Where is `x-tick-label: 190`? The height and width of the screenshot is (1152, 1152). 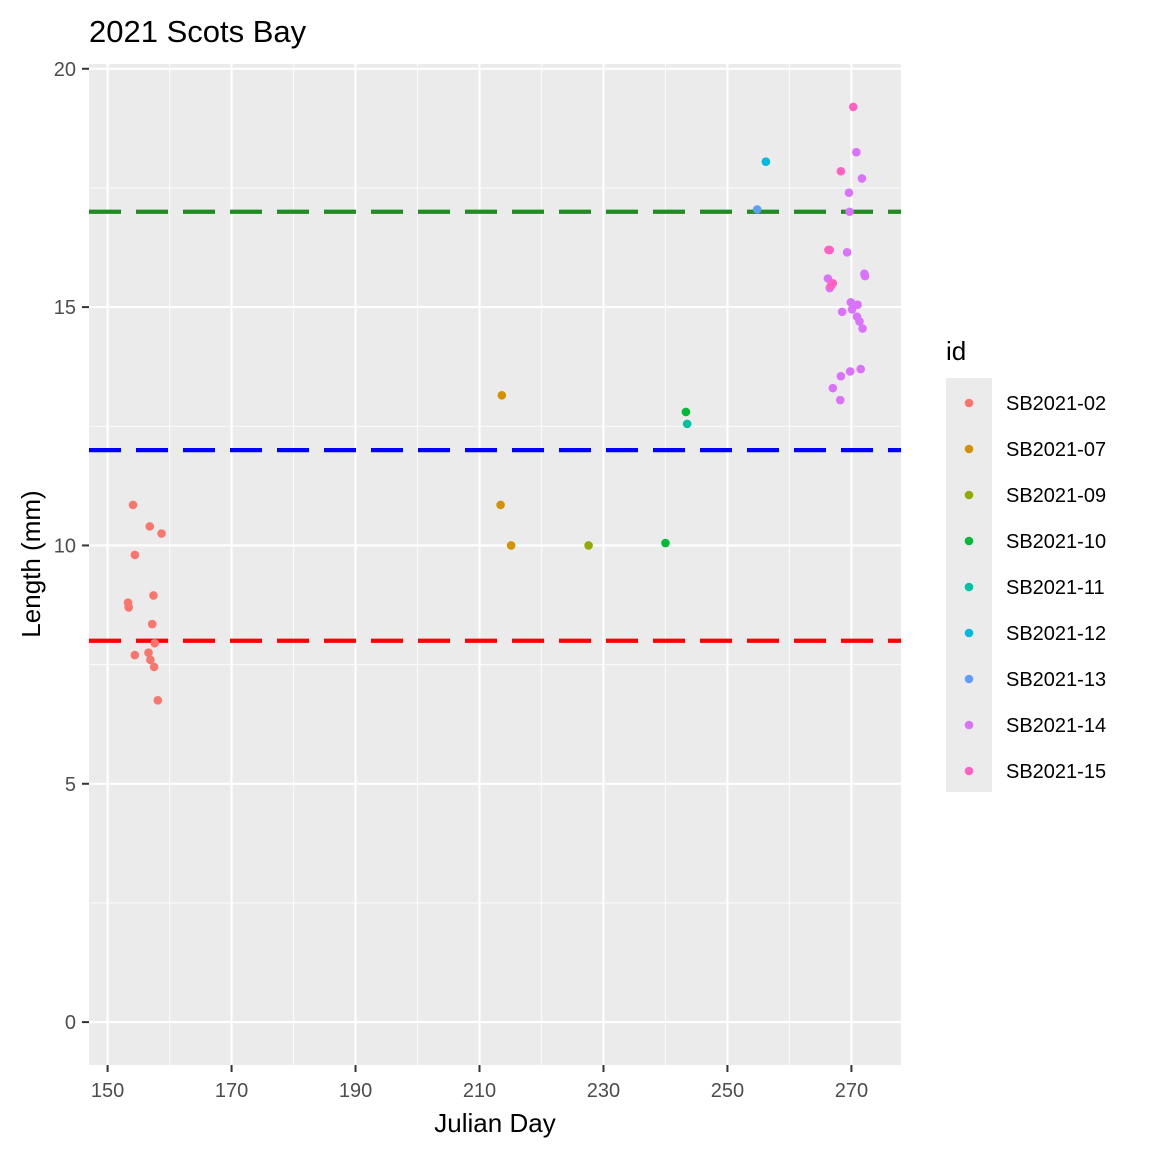 x-tick-label: 190 is located at coordinates (355, 1091).